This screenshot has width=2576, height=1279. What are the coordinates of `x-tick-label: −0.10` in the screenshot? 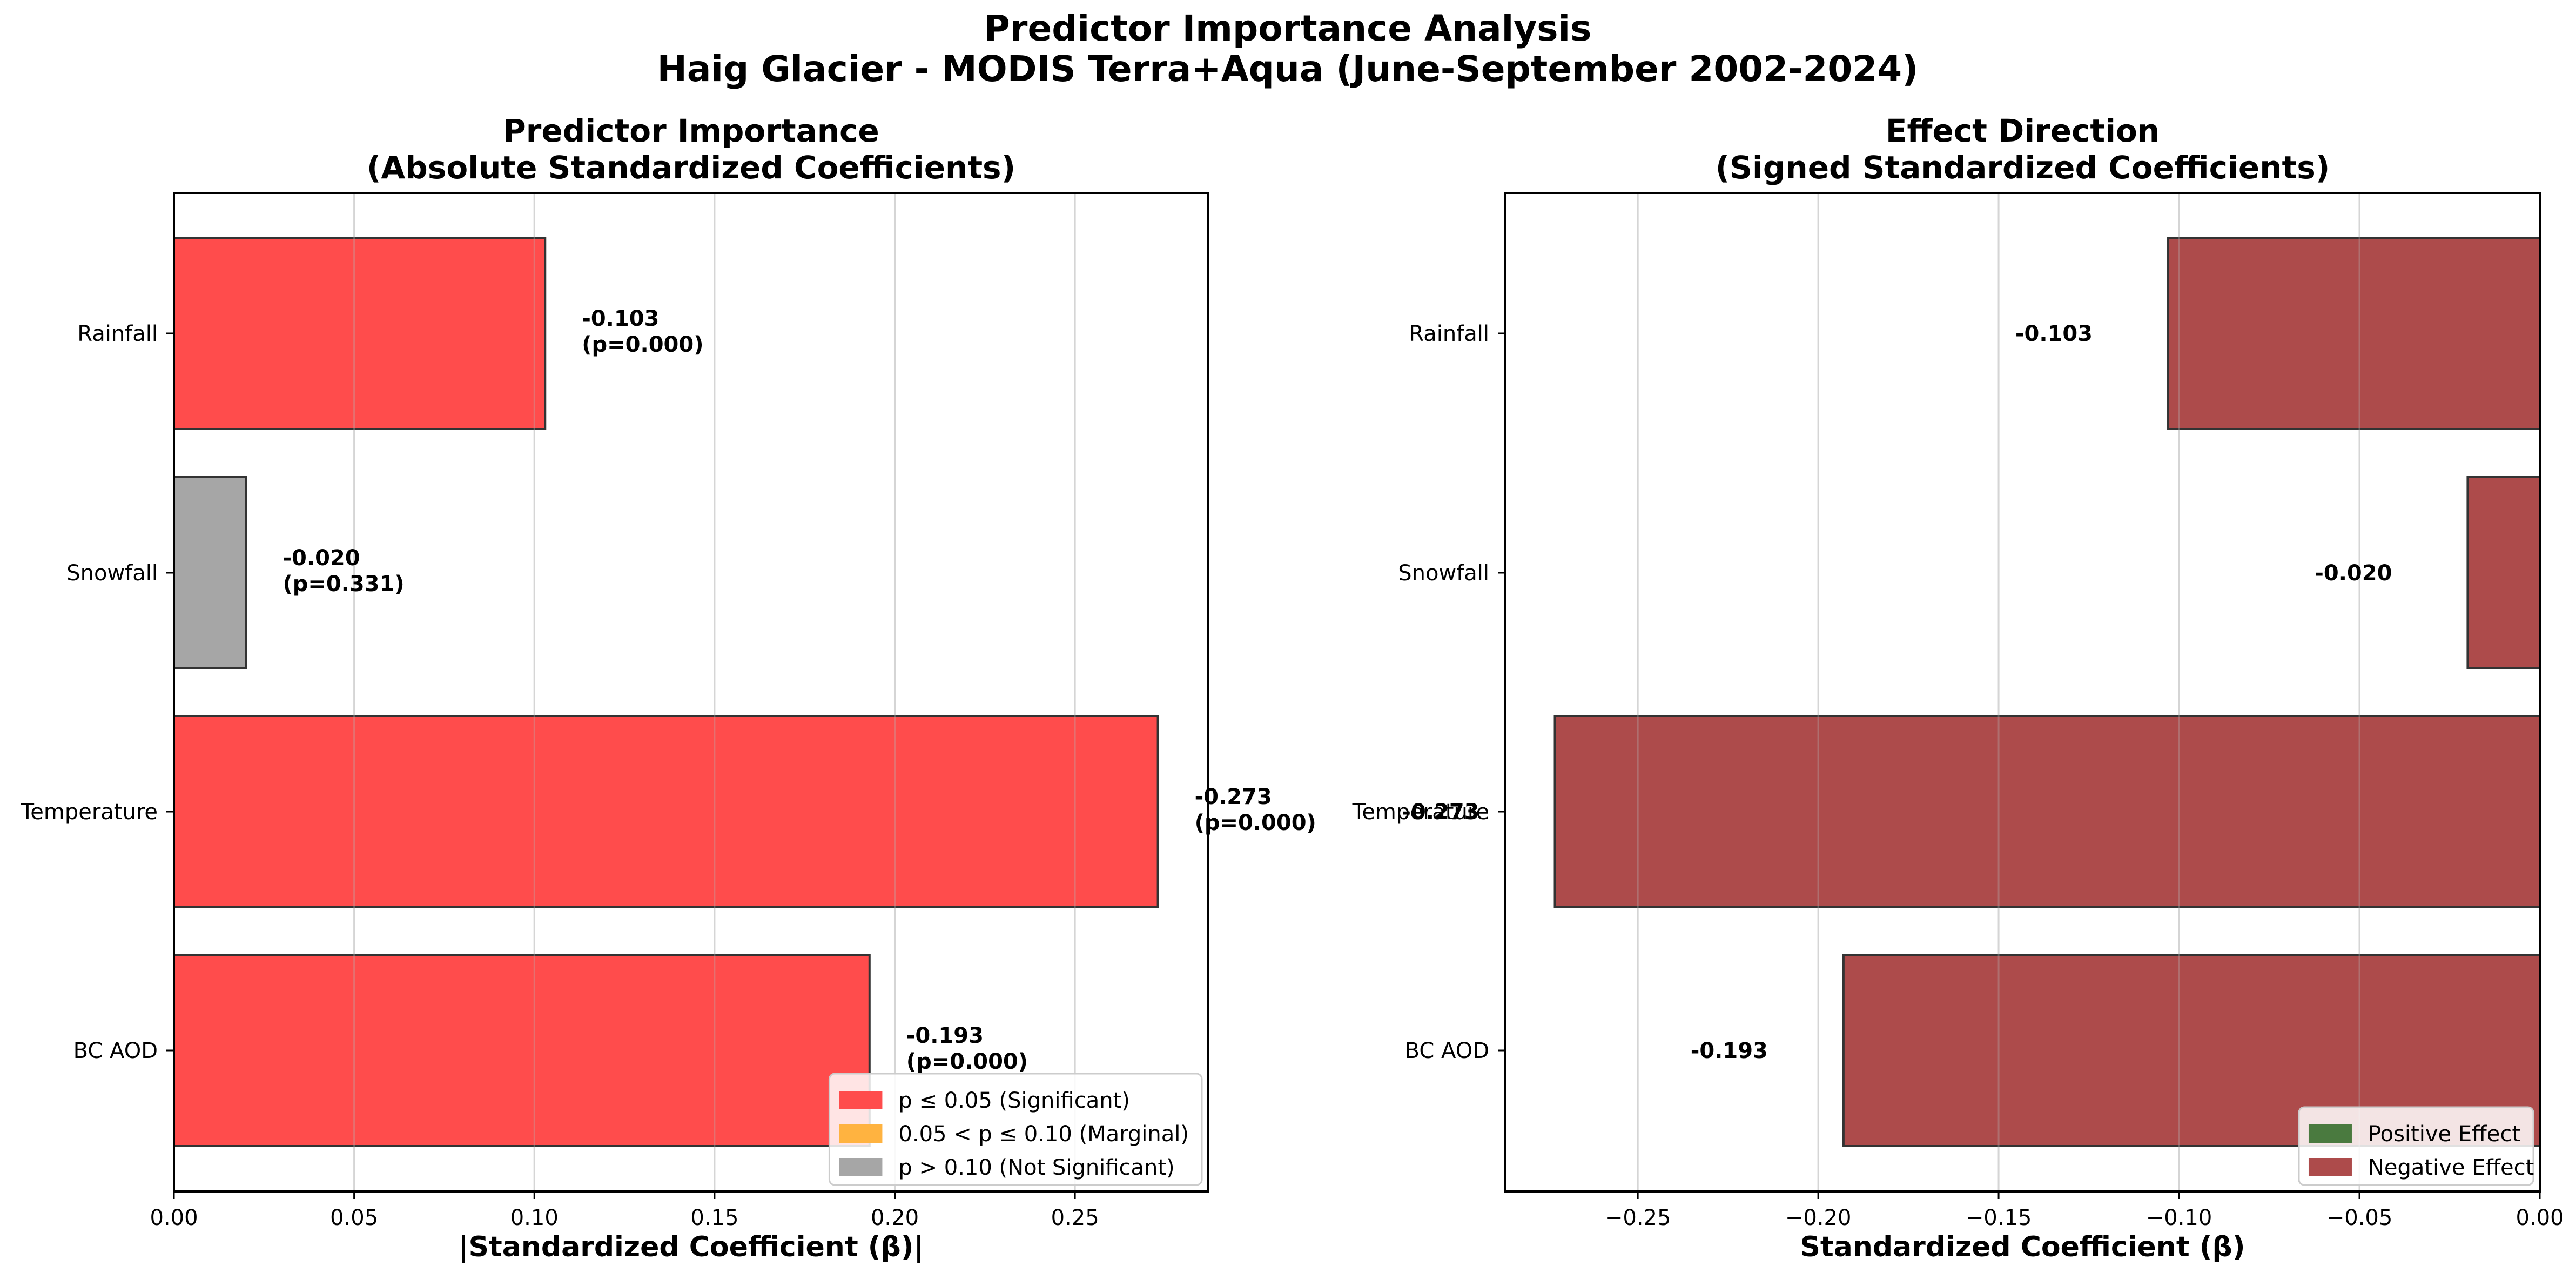 It's located at (2179, 1218).